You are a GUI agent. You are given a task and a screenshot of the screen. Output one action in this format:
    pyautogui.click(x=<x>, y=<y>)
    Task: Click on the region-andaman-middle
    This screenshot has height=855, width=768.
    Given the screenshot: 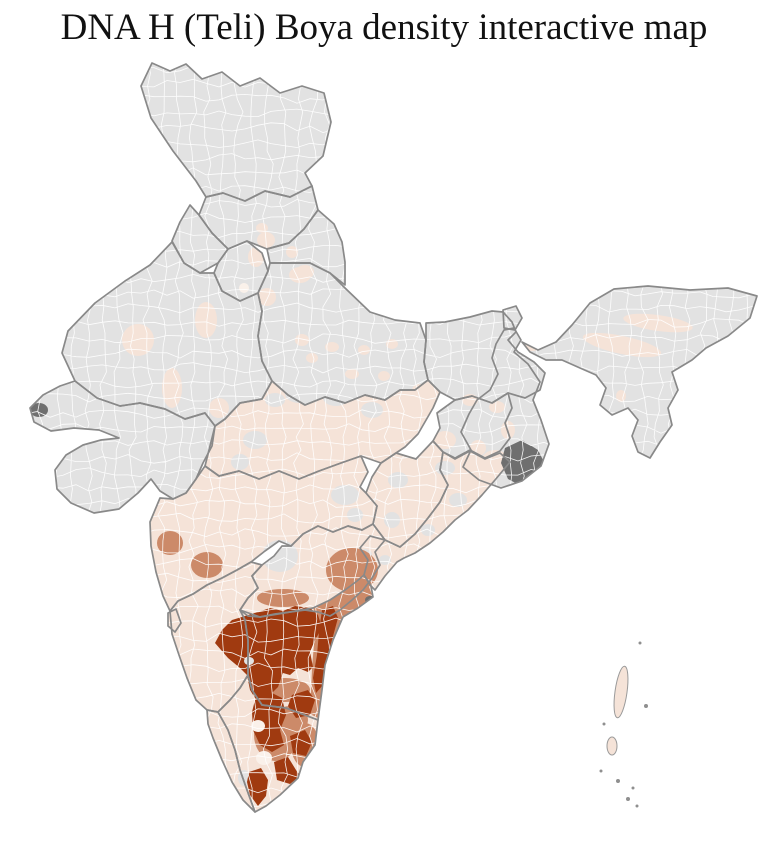 What is the action you would take?
    pyautogui.click(x=612, y=746)
    